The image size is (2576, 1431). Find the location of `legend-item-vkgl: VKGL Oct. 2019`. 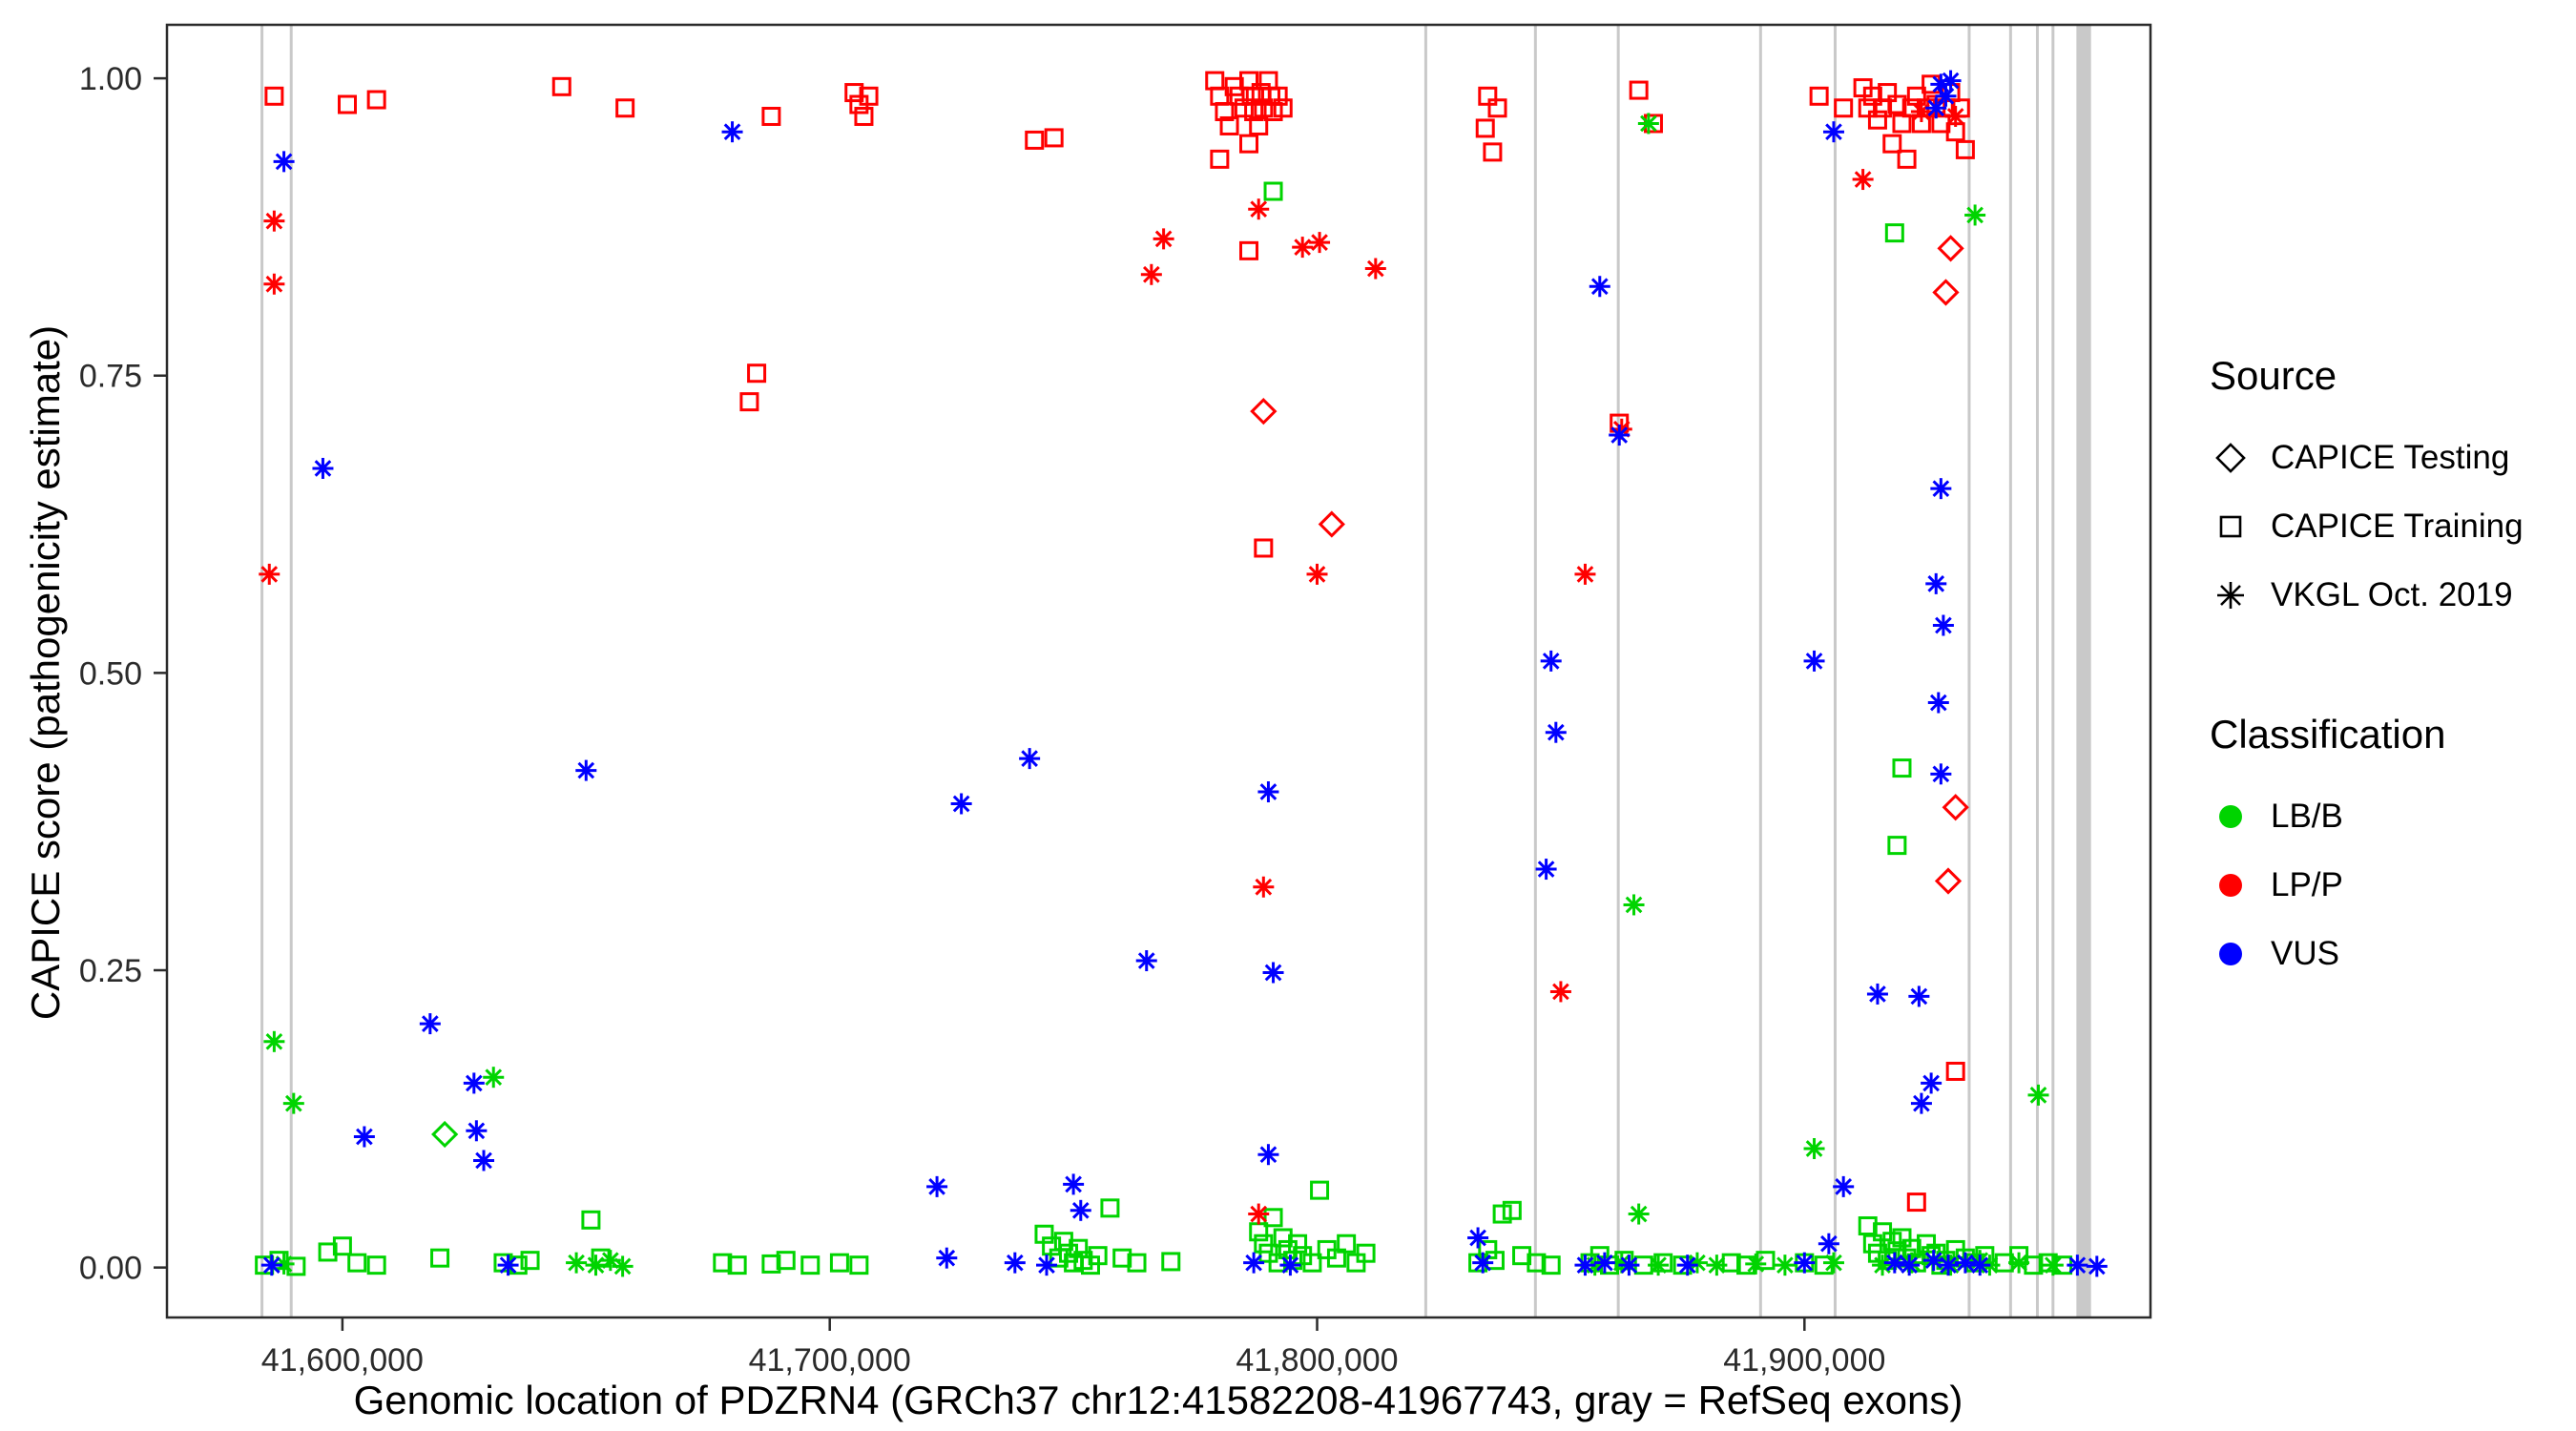

legend-item-vkgl: VKGL Oct. 2019 is located at coordinates (2367, 595).